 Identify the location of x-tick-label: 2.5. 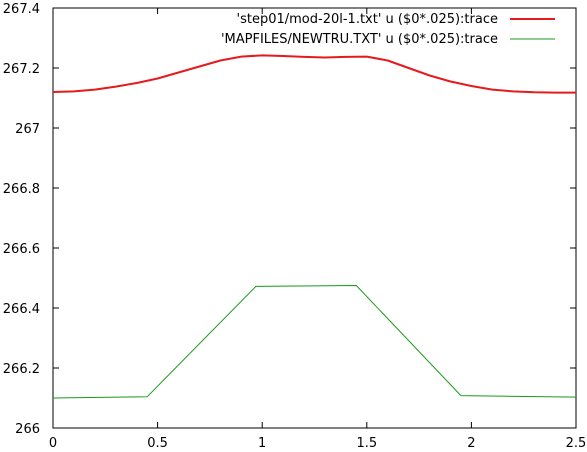
(576, 443).